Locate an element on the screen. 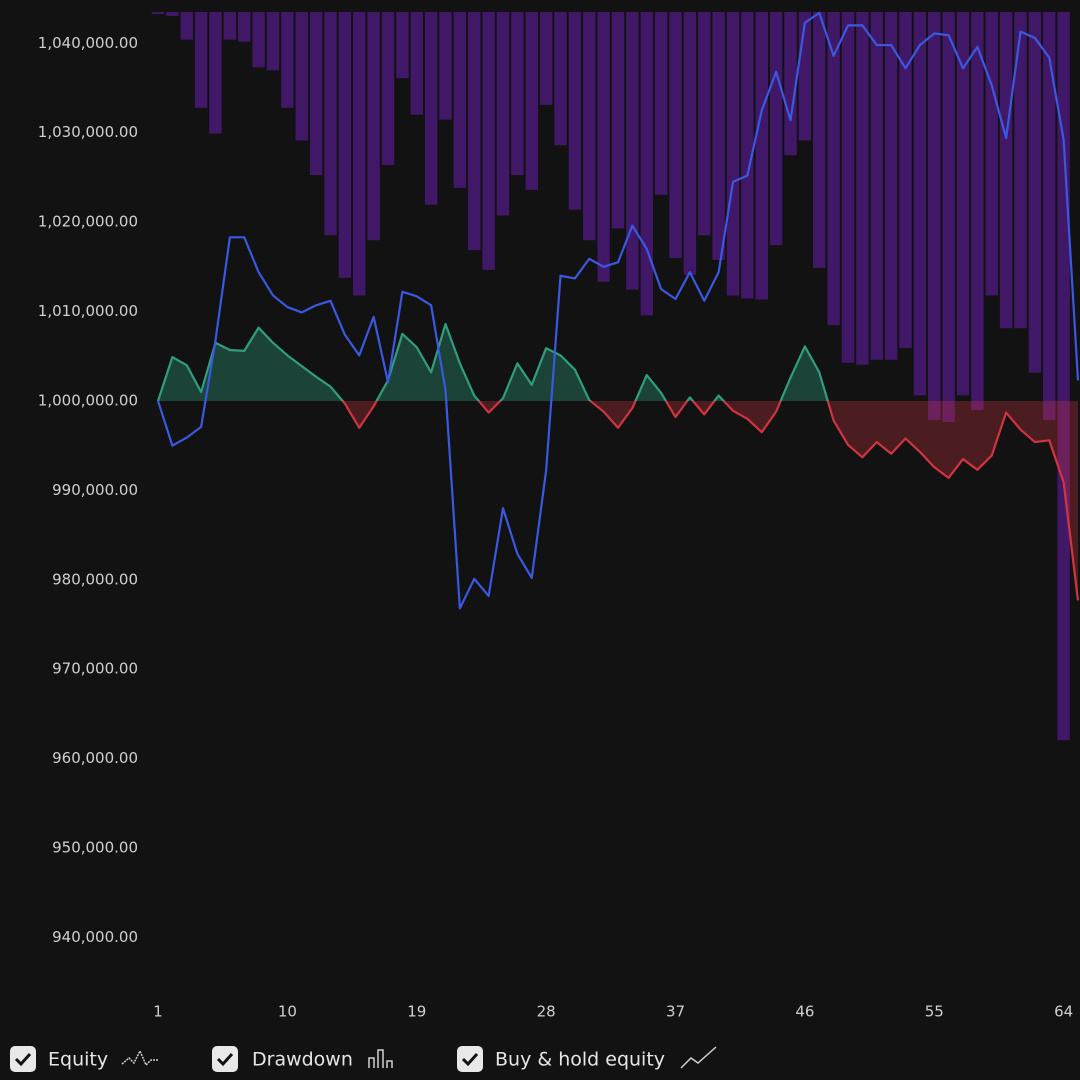 Image resolution: width=1080 pixels, height=1080 pixels. legend: Equity Drawdown Buy & hold equity is located at coordinates (363, 1059).